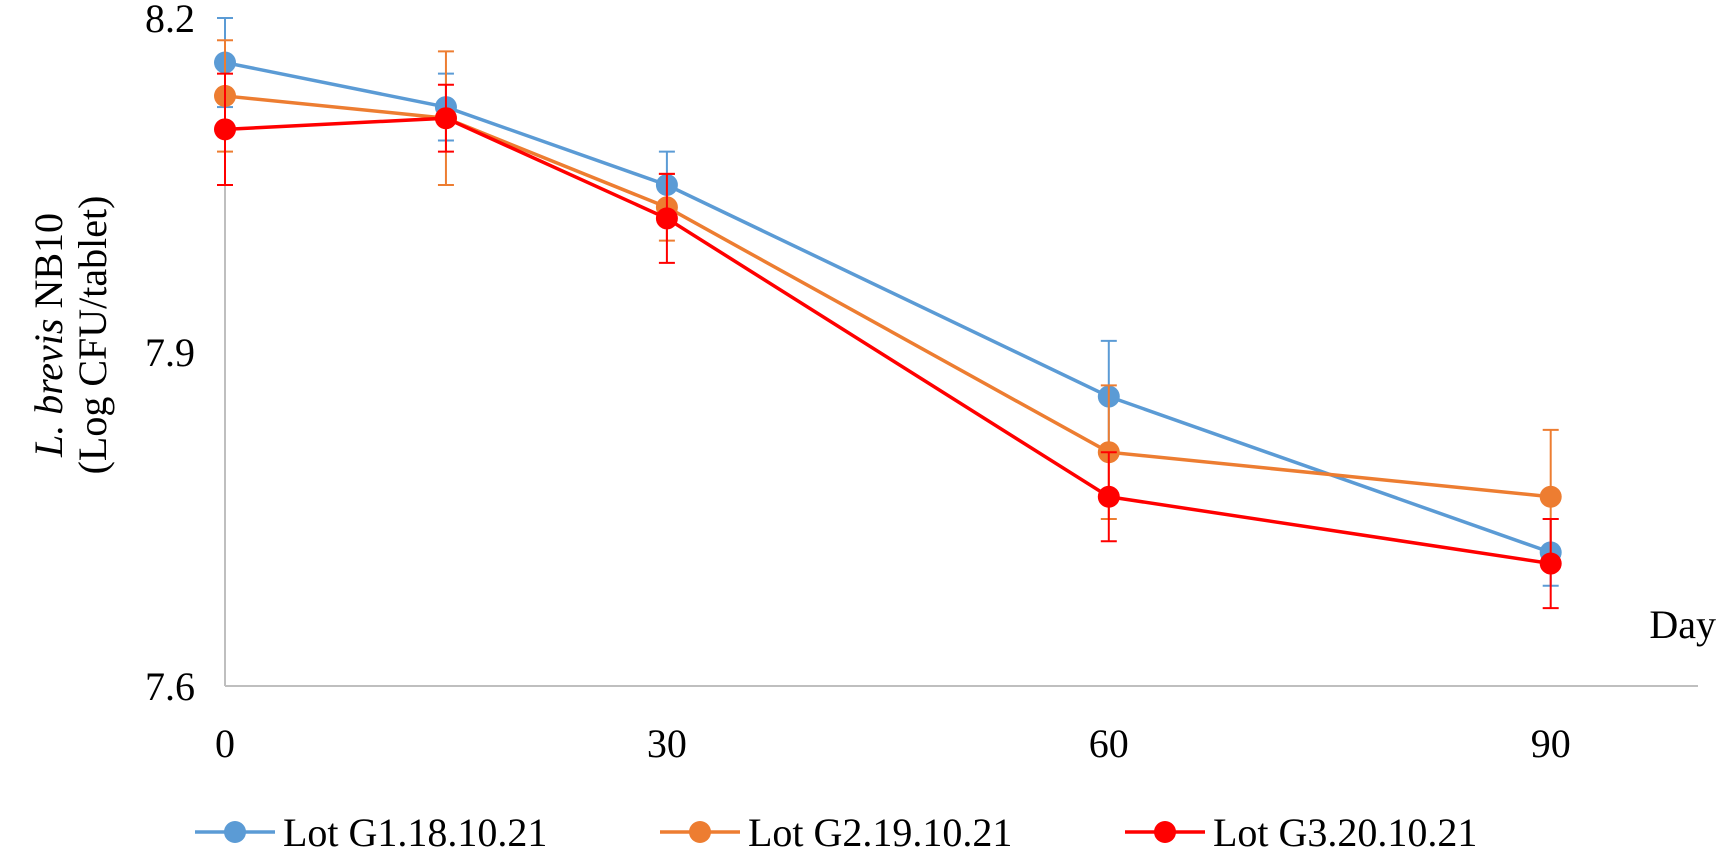  I want to click on legend-label: Lot G1.18.10.21, so click(415, 829).